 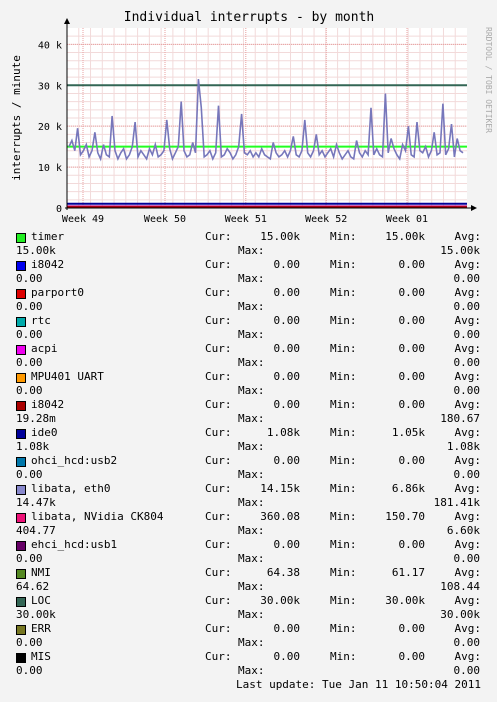 I want to click on avg-value: 19.28m, so click(x=36, y=418).